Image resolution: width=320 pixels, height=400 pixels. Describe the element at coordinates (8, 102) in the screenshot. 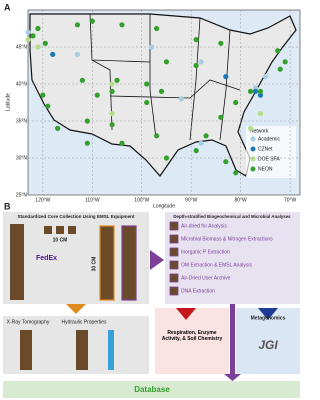

I see `y-axis-title: Latitude` at that location.